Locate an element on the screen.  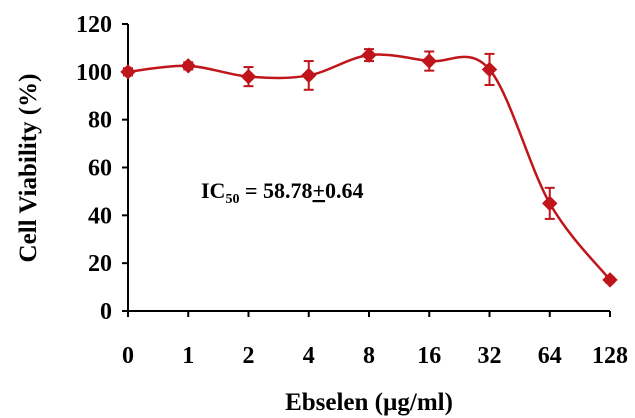
x-tick-label: 128 is located at coordinates (610, 356).